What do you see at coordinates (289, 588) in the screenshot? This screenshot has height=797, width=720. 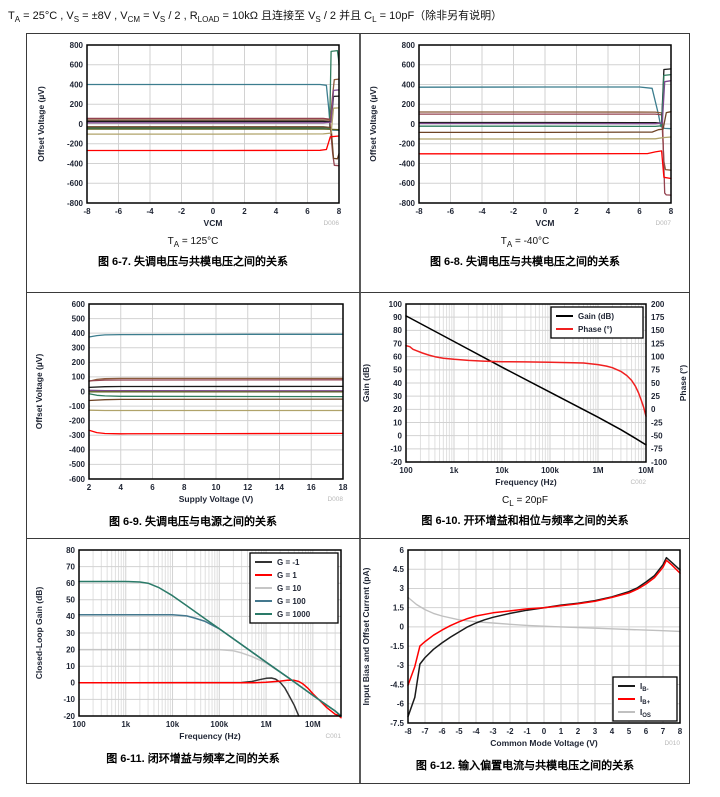 I see `svg-text: G = 10` at bounding box center [289, 588].